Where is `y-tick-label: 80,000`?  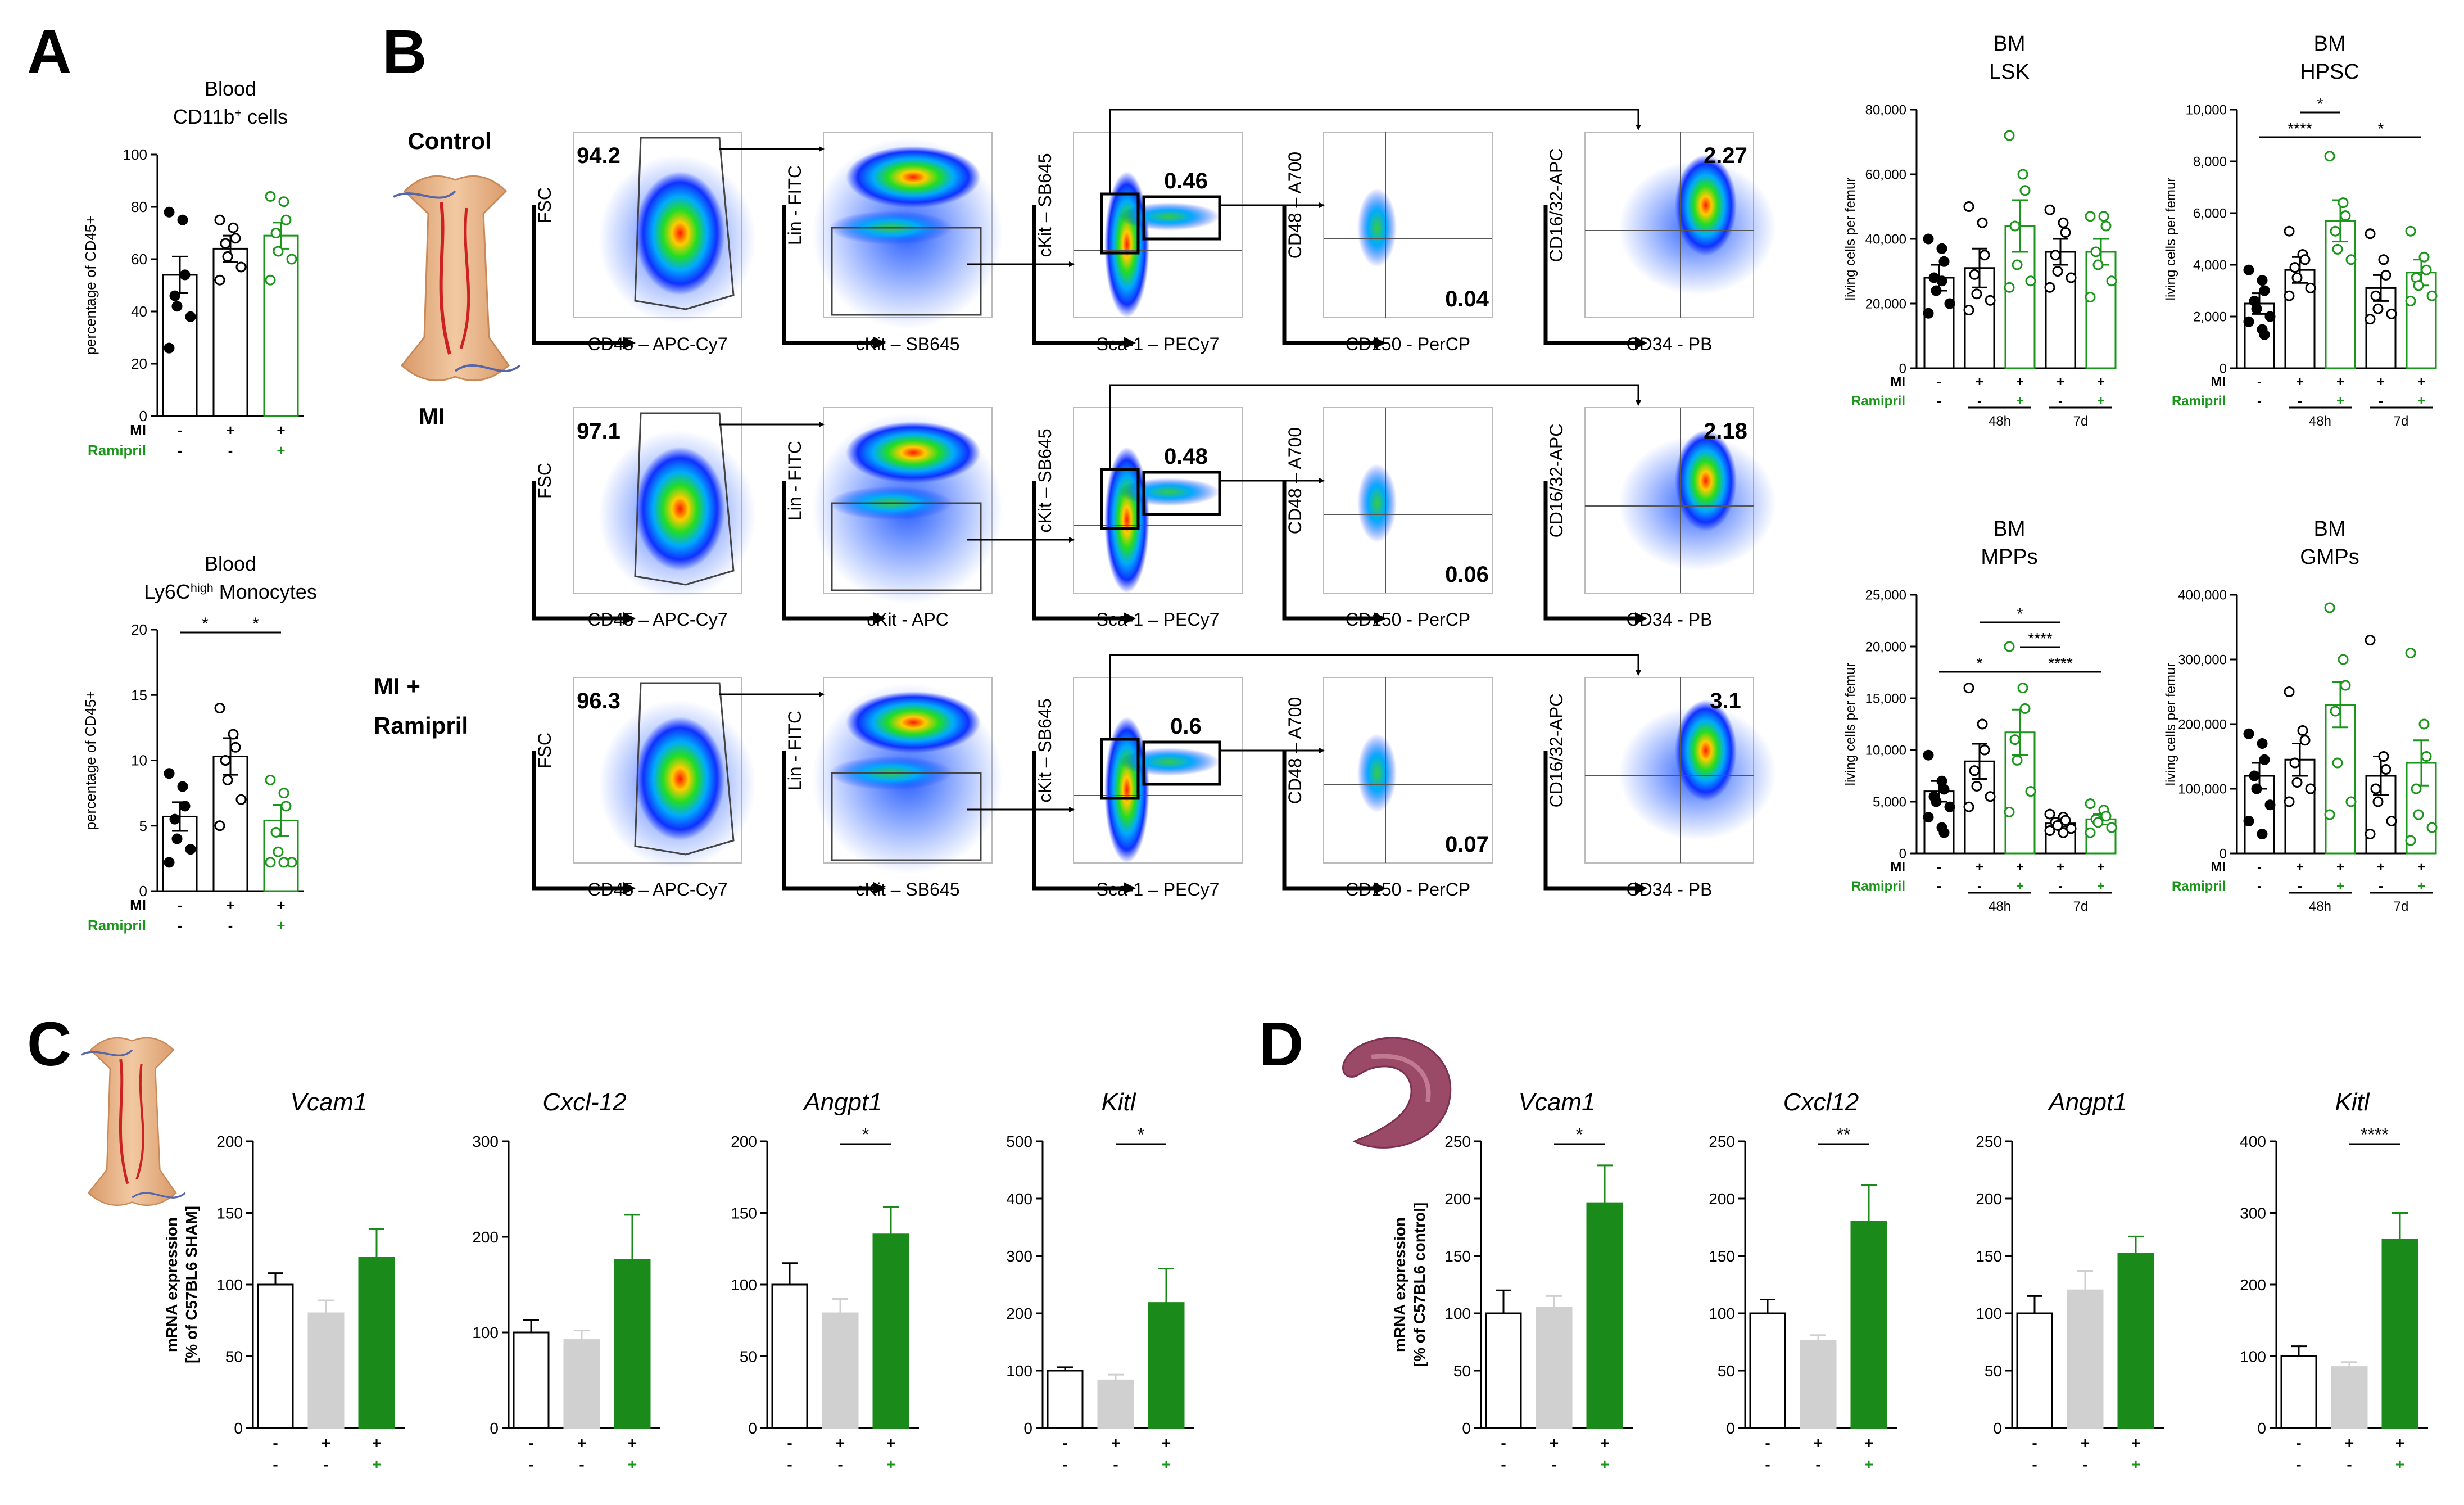 y-tick-label: 80,000 is located at coordinates (1885, 109).